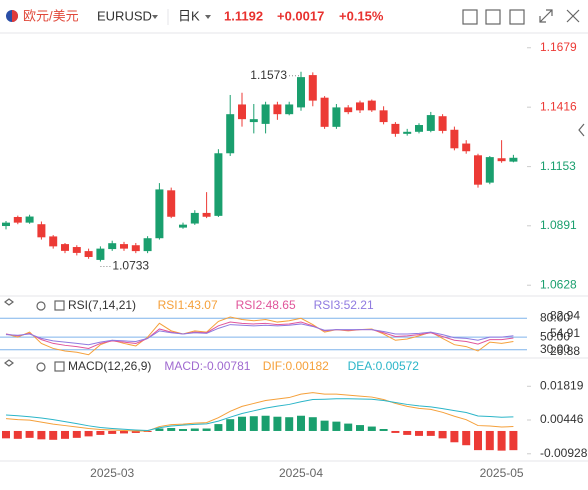 The image size is (588, 490). I want to click on flag-icon-half, so click(15, 16).